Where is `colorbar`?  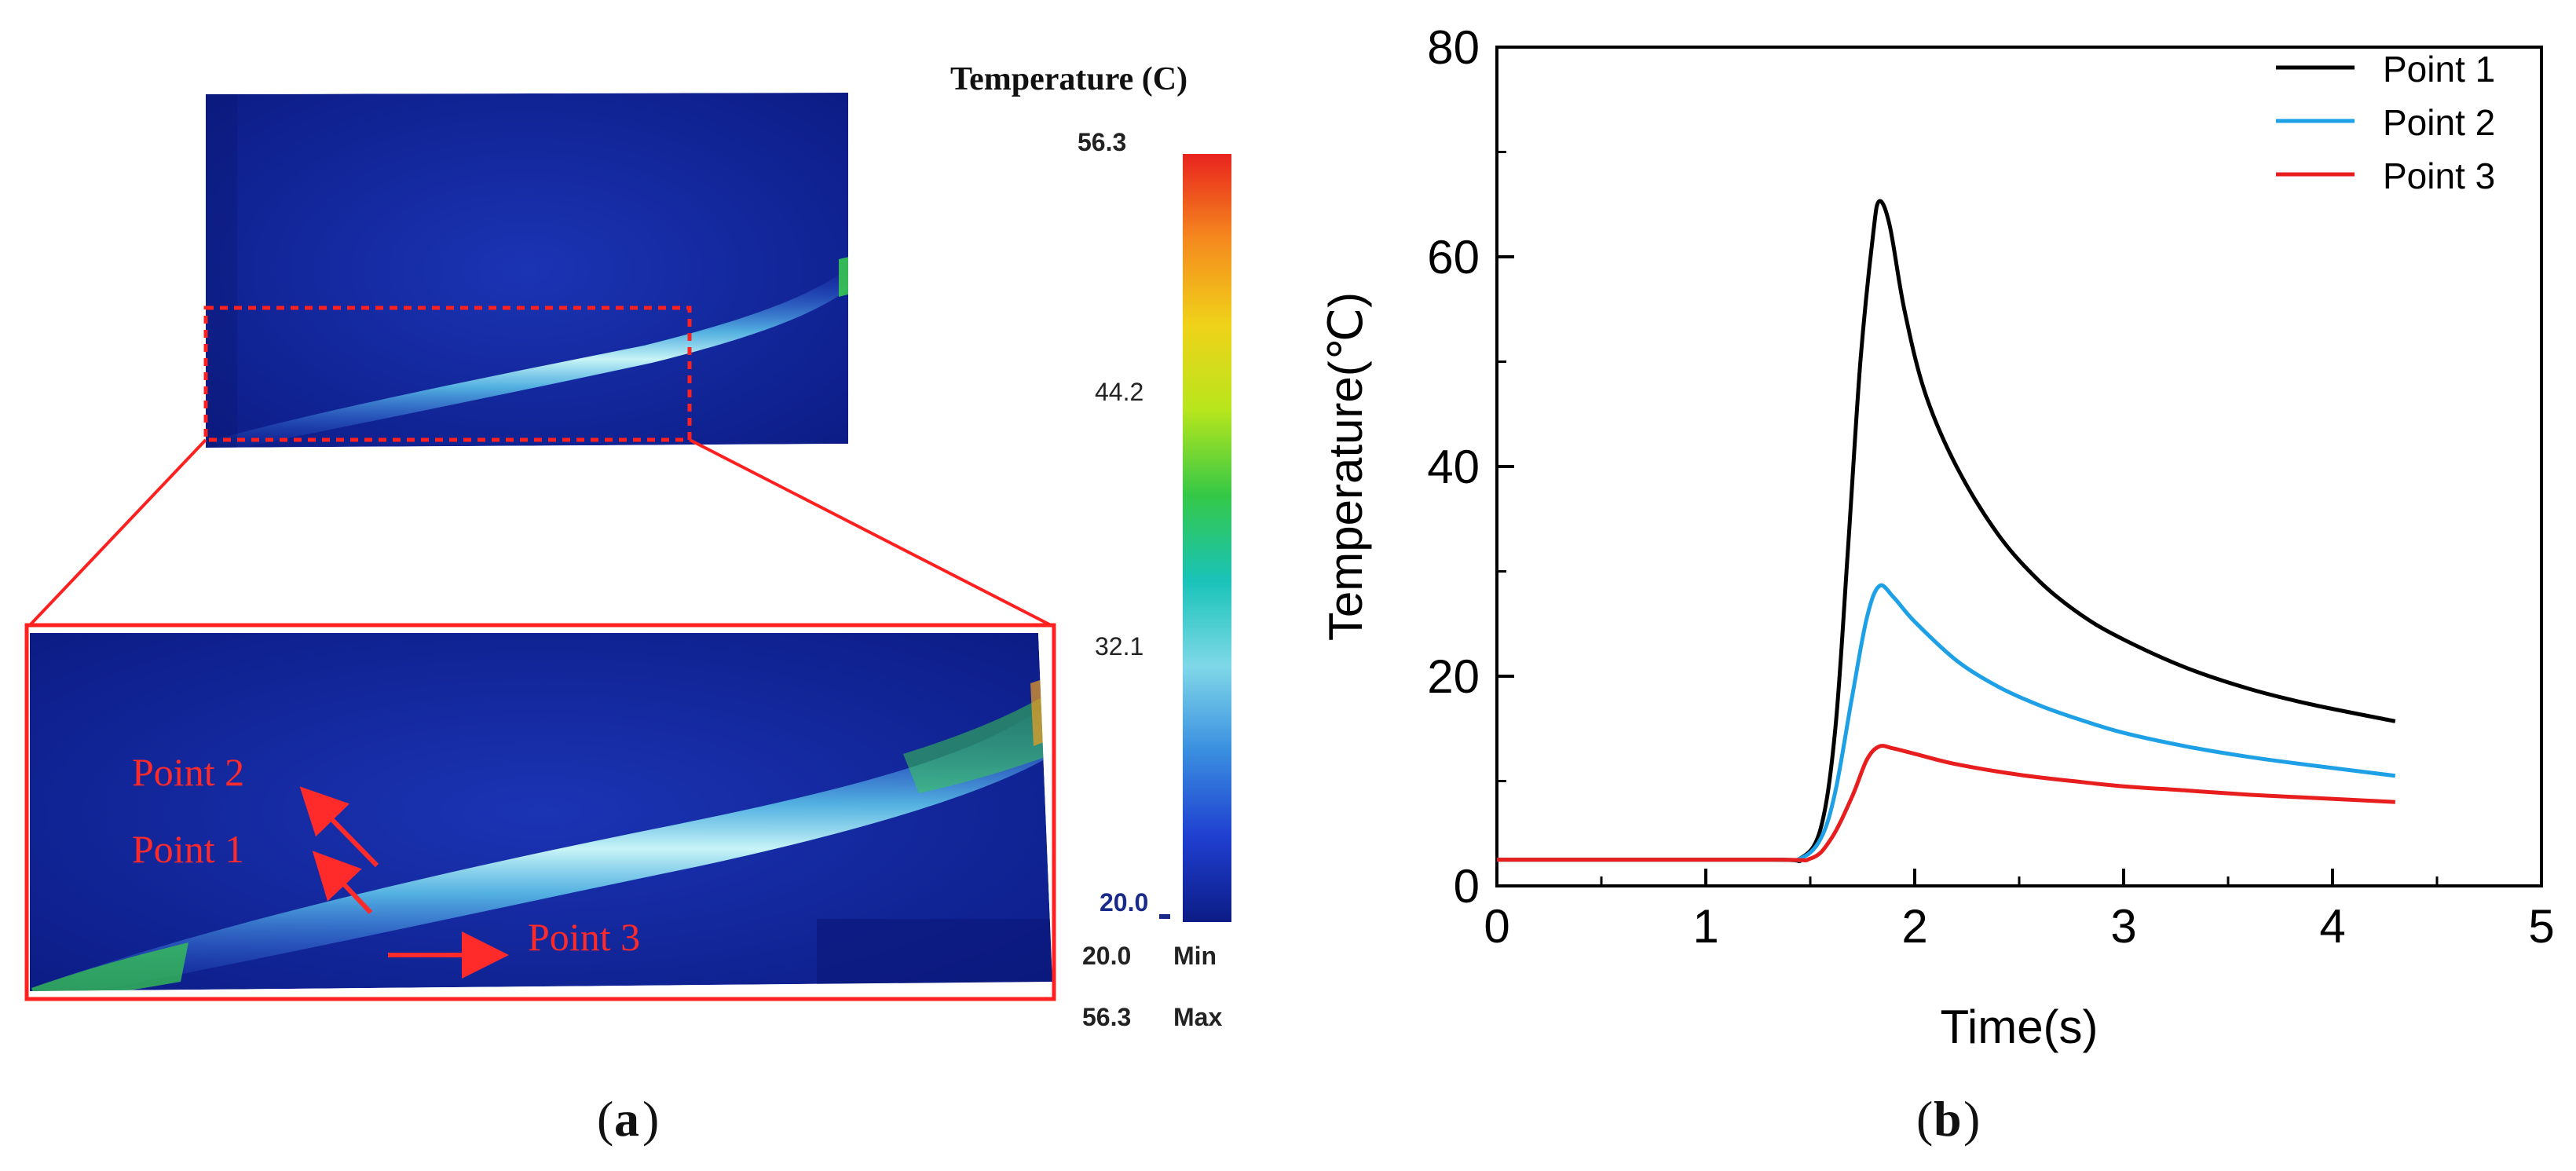 colorbar is located at coordinates (1207, 538).